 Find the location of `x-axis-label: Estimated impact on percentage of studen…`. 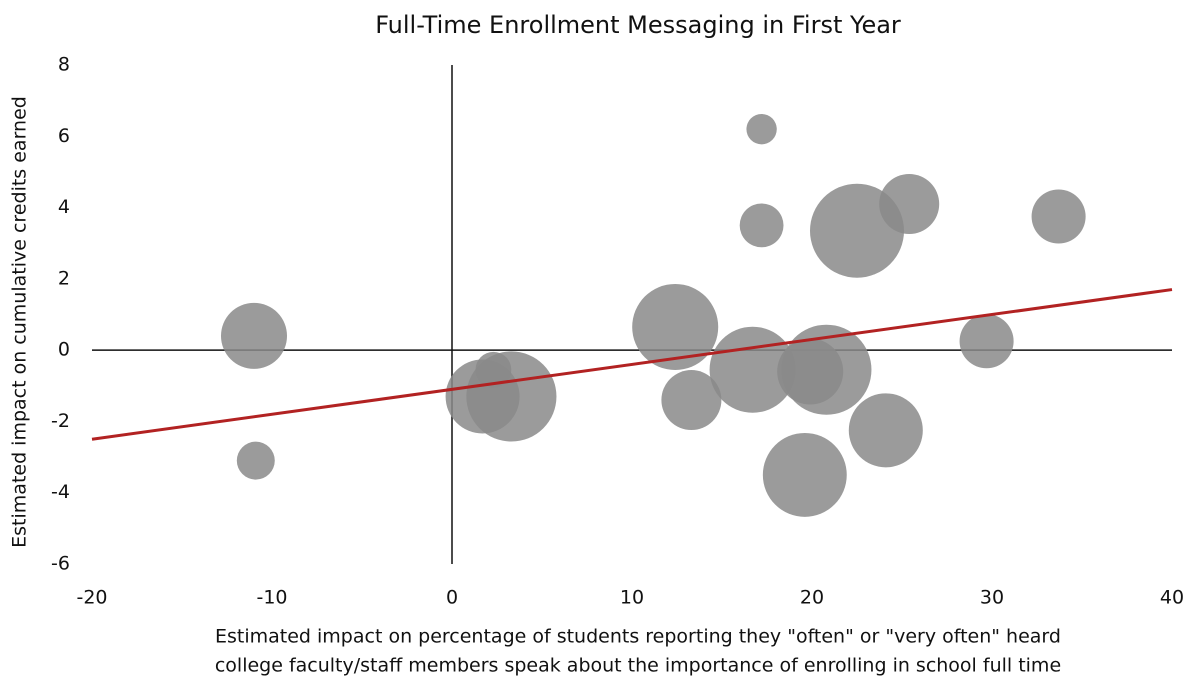

x-axis-label: Estimated impact on percentage of studen… is located at coordinates (638, 637).